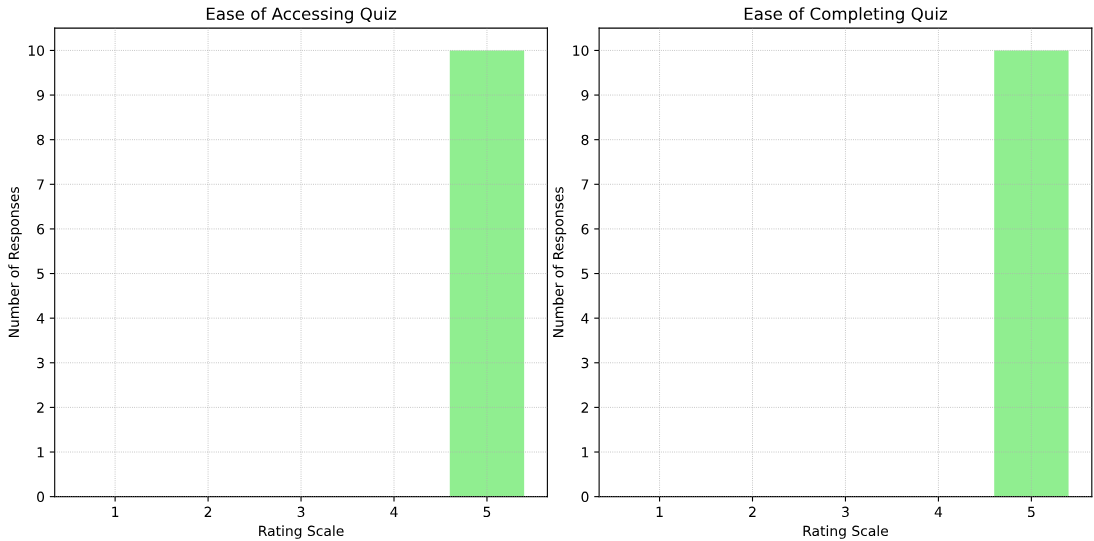  What do you see at coordinates (301, 15) in the screenshot?
I see `chart-title: Ease of Accessing Quiz` at bounding box center [301, 15].